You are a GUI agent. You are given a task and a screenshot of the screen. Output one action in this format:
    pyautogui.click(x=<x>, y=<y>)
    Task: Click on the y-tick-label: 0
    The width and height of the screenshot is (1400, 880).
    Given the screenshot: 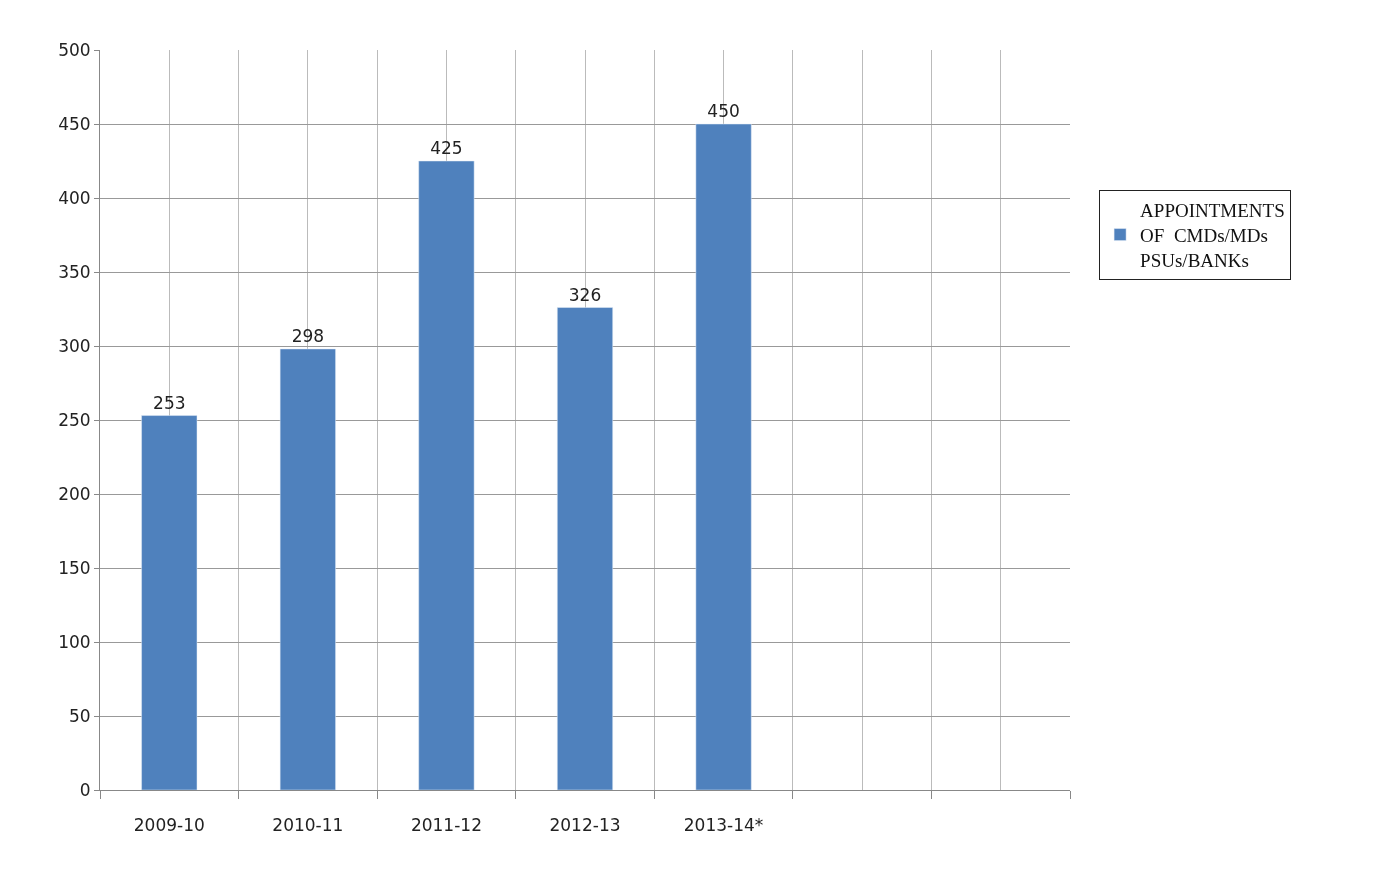 What is the action you would take?
    pyautogui.click(x=85, y=789)
    